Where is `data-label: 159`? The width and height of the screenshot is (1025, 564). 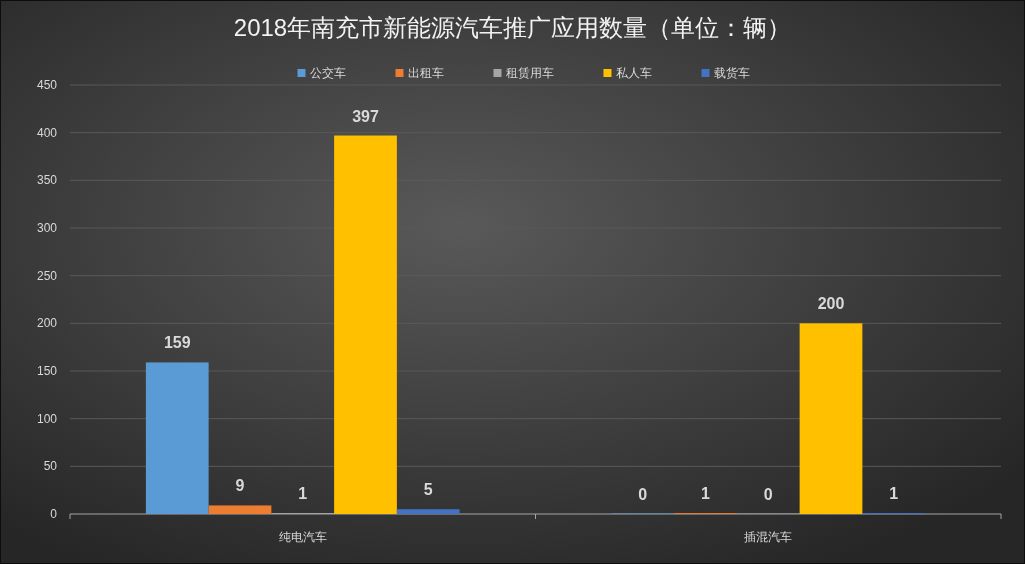 data-label: 159 is located at coordinates (177, 343).